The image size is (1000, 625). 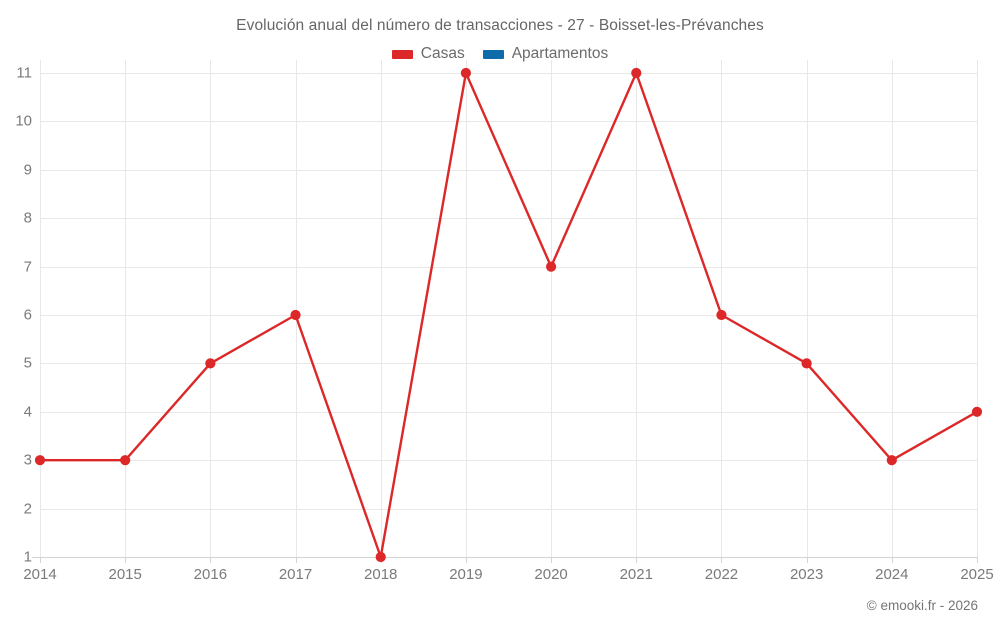 What do you see at coordinates (295, 574) in the screenshot?
I see `x-axis-tick-label: 2017` at bounding box center [295, 574].